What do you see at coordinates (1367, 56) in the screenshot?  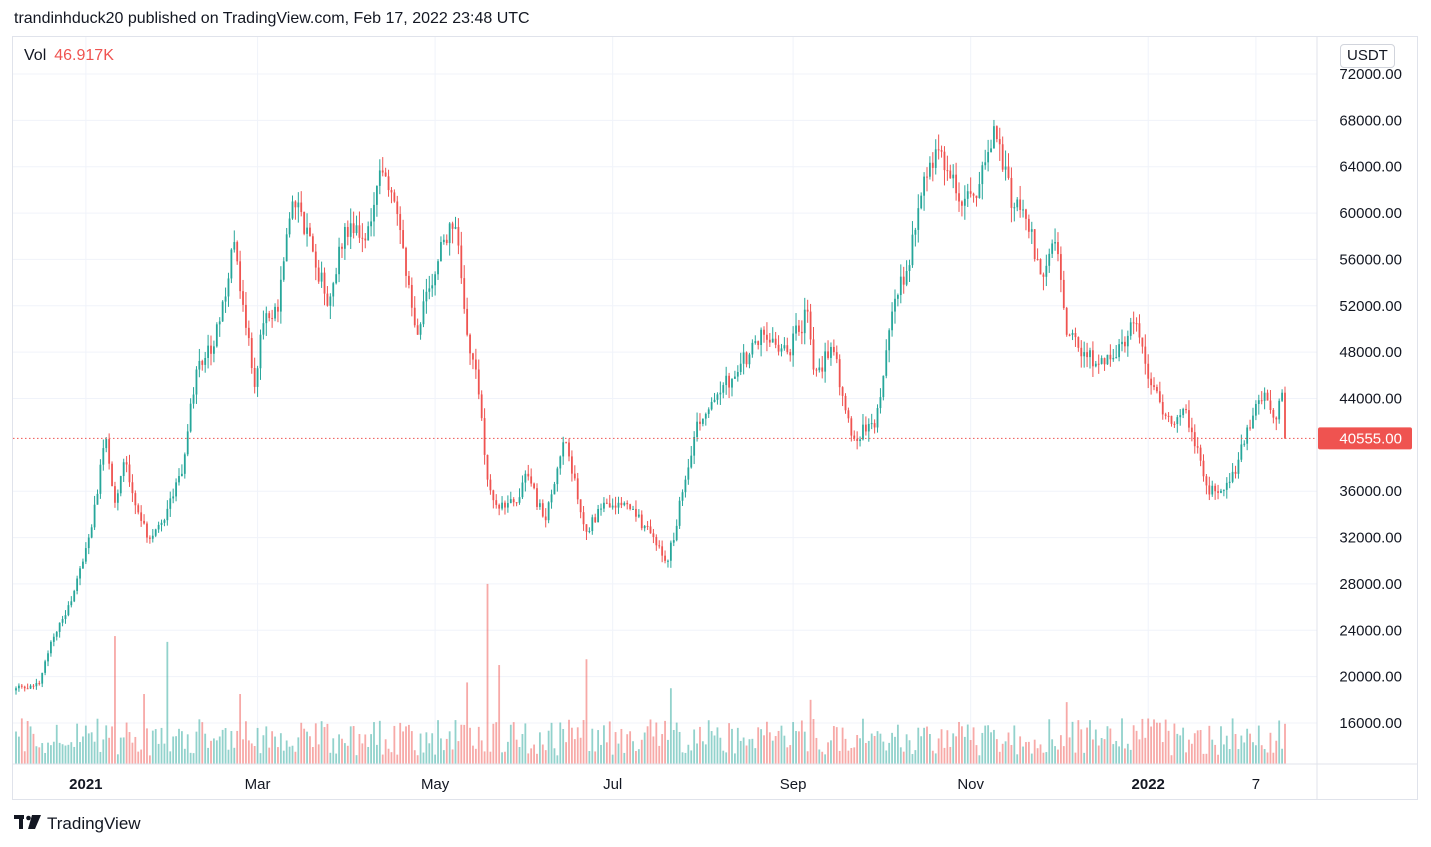 I see `price-unit-button: USDT` at bounding box center [1367, 56].